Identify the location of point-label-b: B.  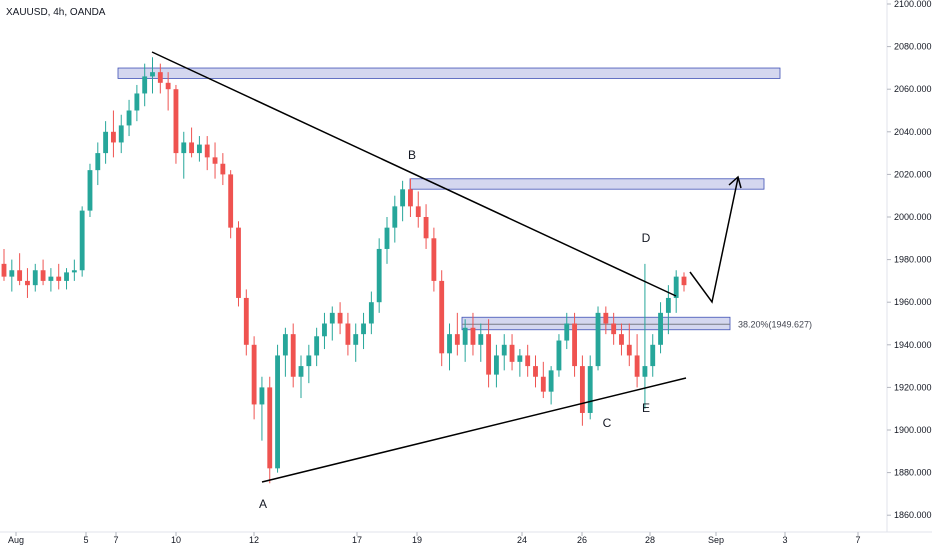
(412, 155).